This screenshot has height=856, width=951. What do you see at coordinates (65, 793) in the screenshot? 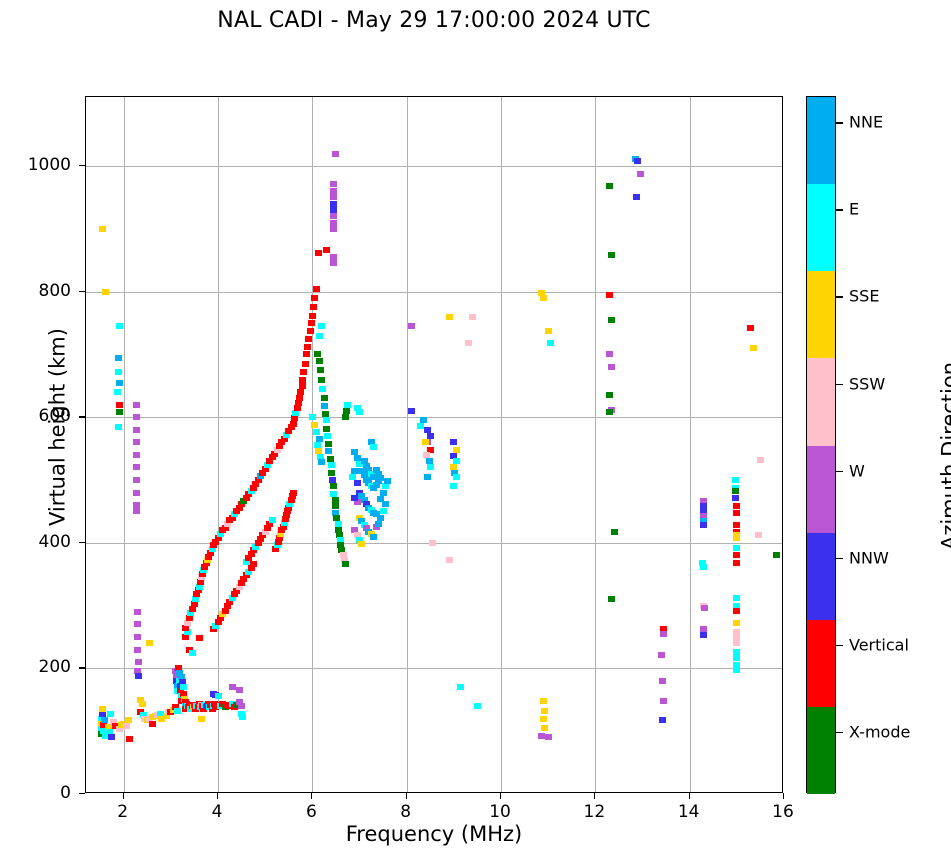
I see `y-tick-label: 0` at bounding box center [65, 793].